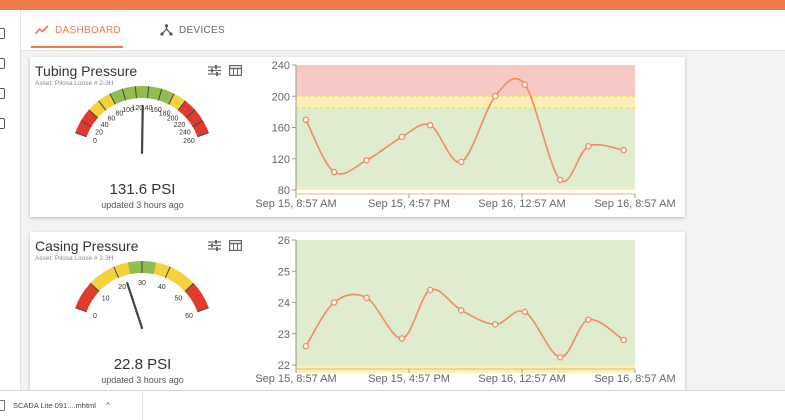 This screenshot has height=420, width=785. Describe the element at coordinates (392, 5) in the screenshot. I see `app-top-accent-bar` at that location.